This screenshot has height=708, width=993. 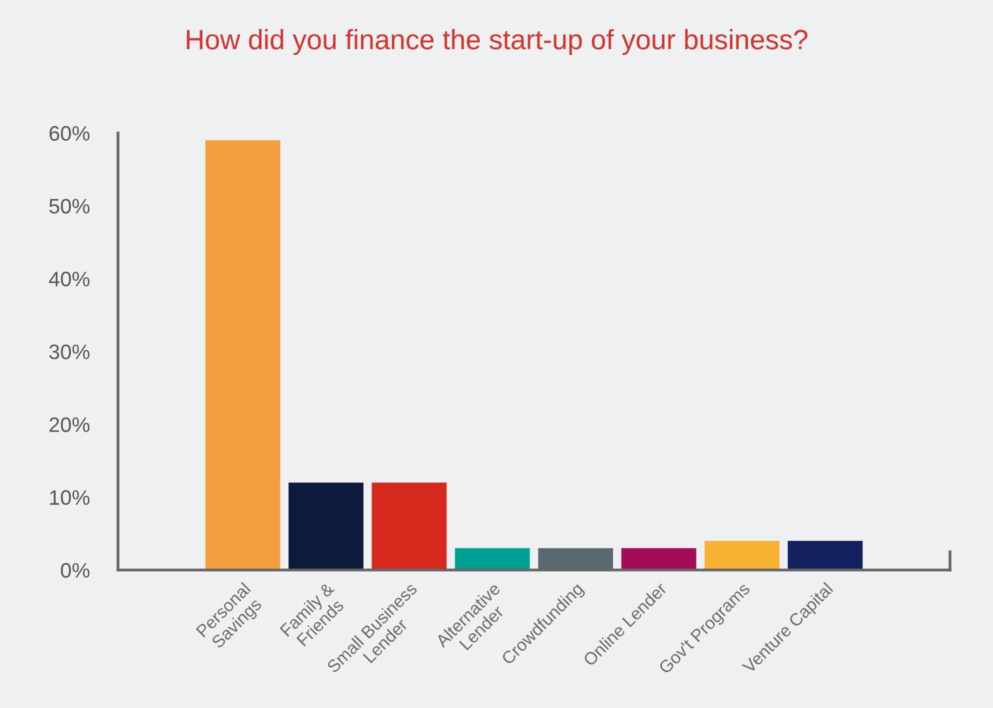 I want to click on y-tick-label: 60%, so click(x=70, y=133).